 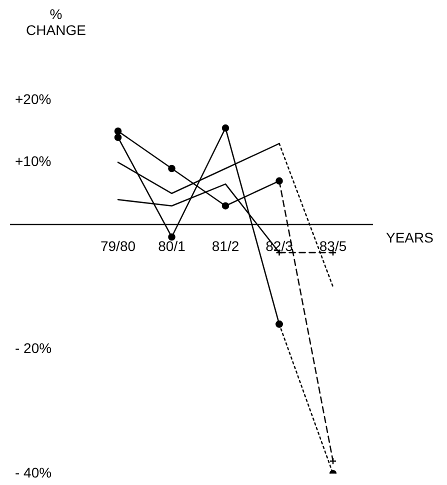 What do you see at coordinates (172, 246) in the screenshot?
I see `x-tick-label: 80/1` at bounding box center [172, 246].